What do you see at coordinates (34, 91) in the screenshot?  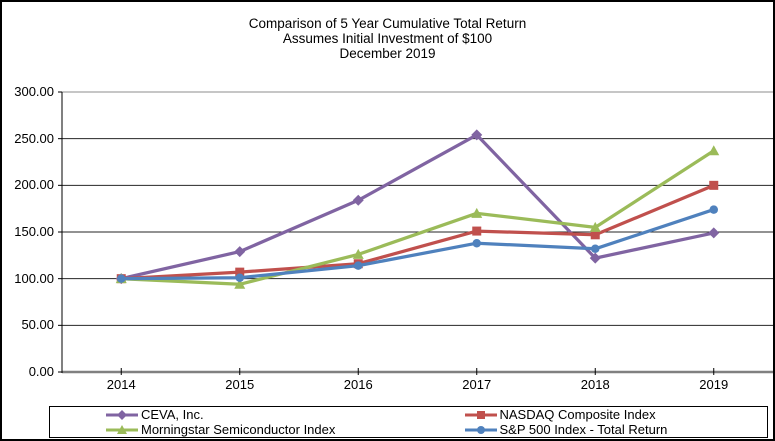 I see `y-tick-label: 300.00` at bounding box center [34, 91].